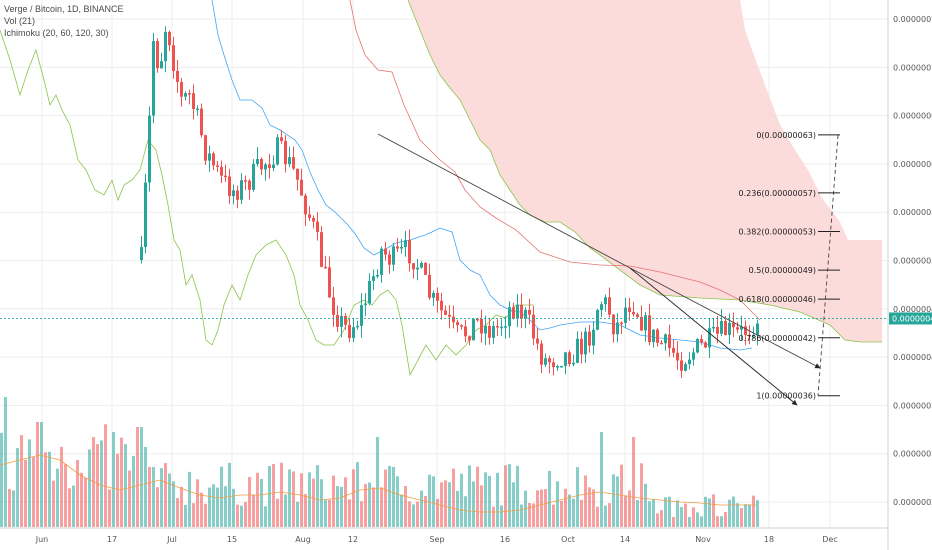 The width and height of the screenshot is (932, 550). I want to click on price-tick-label: 0.00000070, so click(912, 67).